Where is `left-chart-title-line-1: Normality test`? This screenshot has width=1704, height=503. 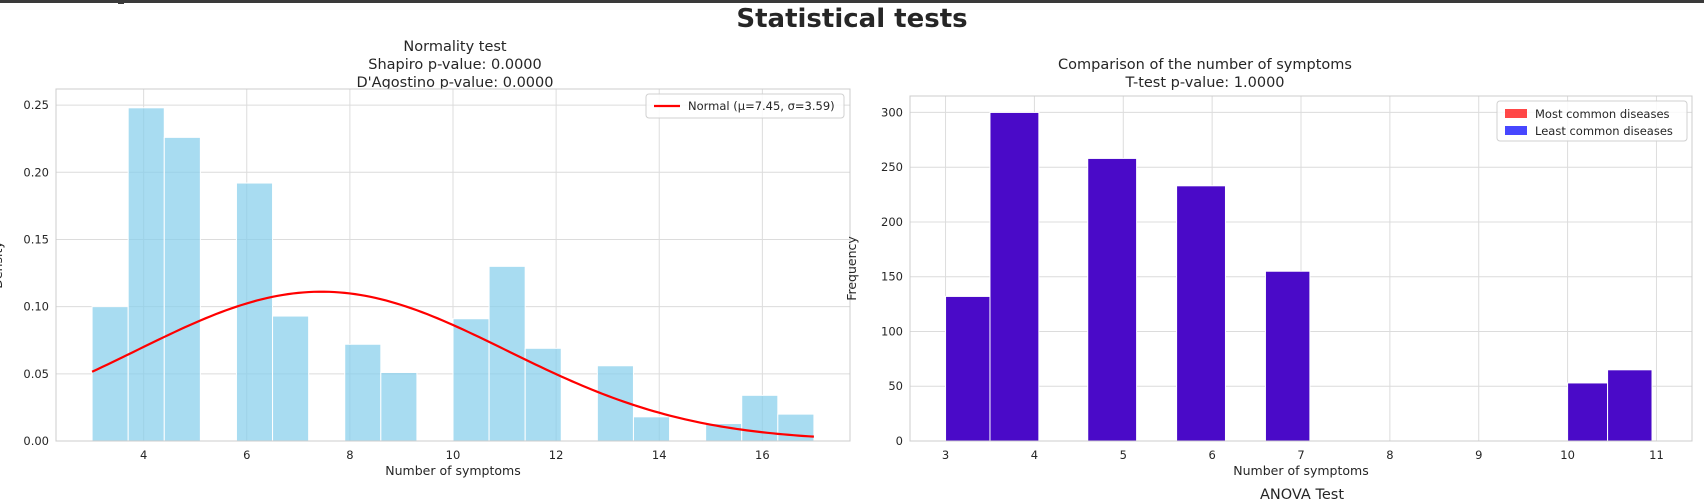
left-chart-title-line-1: Normality test is located at coordinates (455, 47).